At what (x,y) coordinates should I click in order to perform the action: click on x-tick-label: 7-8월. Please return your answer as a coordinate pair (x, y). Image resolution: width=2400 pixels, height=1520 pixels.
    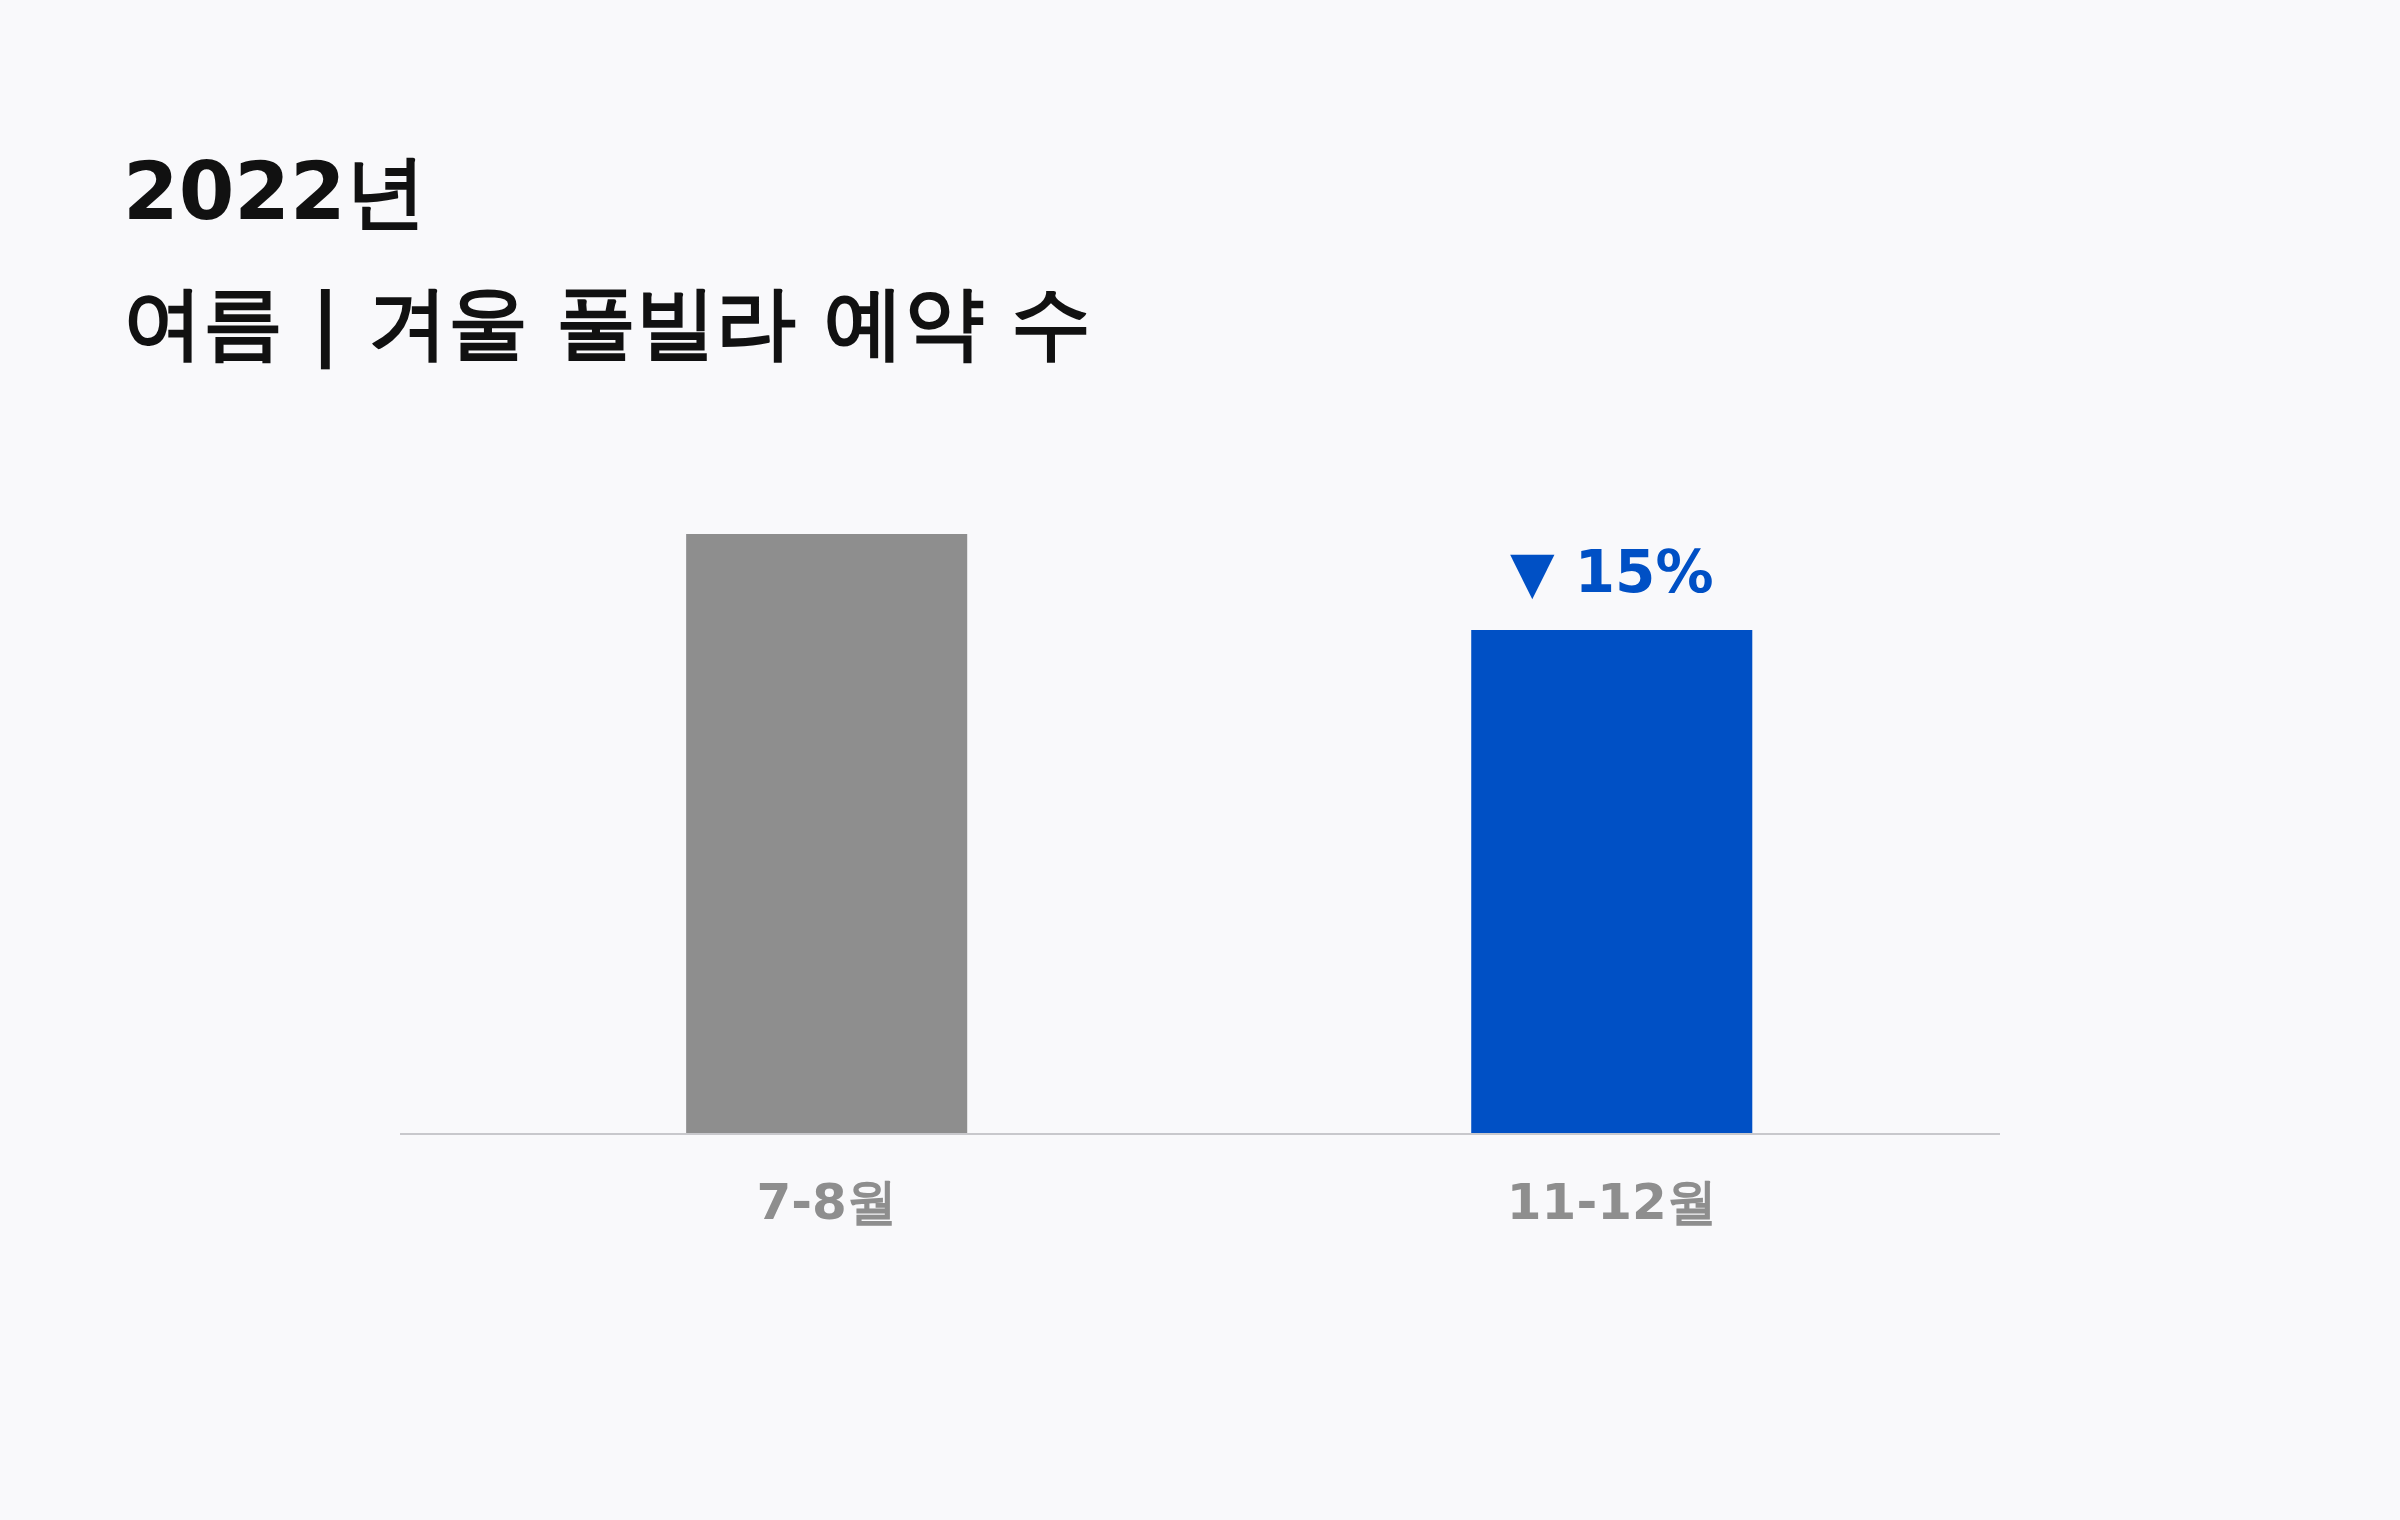
    Looking at the image, I should click on (826, 1202).